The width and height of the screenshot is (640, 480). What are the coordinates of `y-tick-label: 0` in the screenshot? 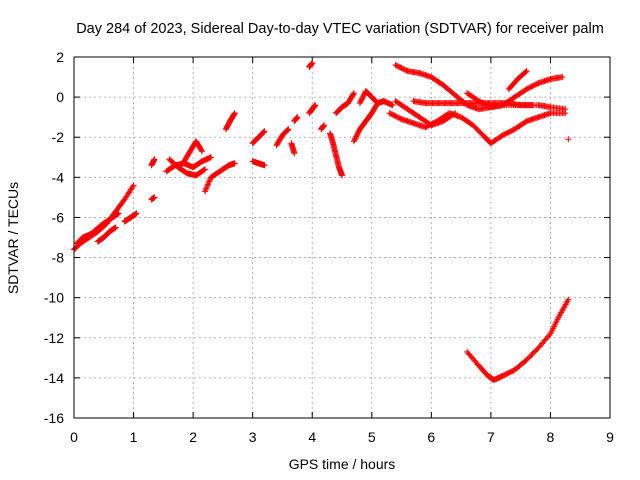 It's located at (60, 97).